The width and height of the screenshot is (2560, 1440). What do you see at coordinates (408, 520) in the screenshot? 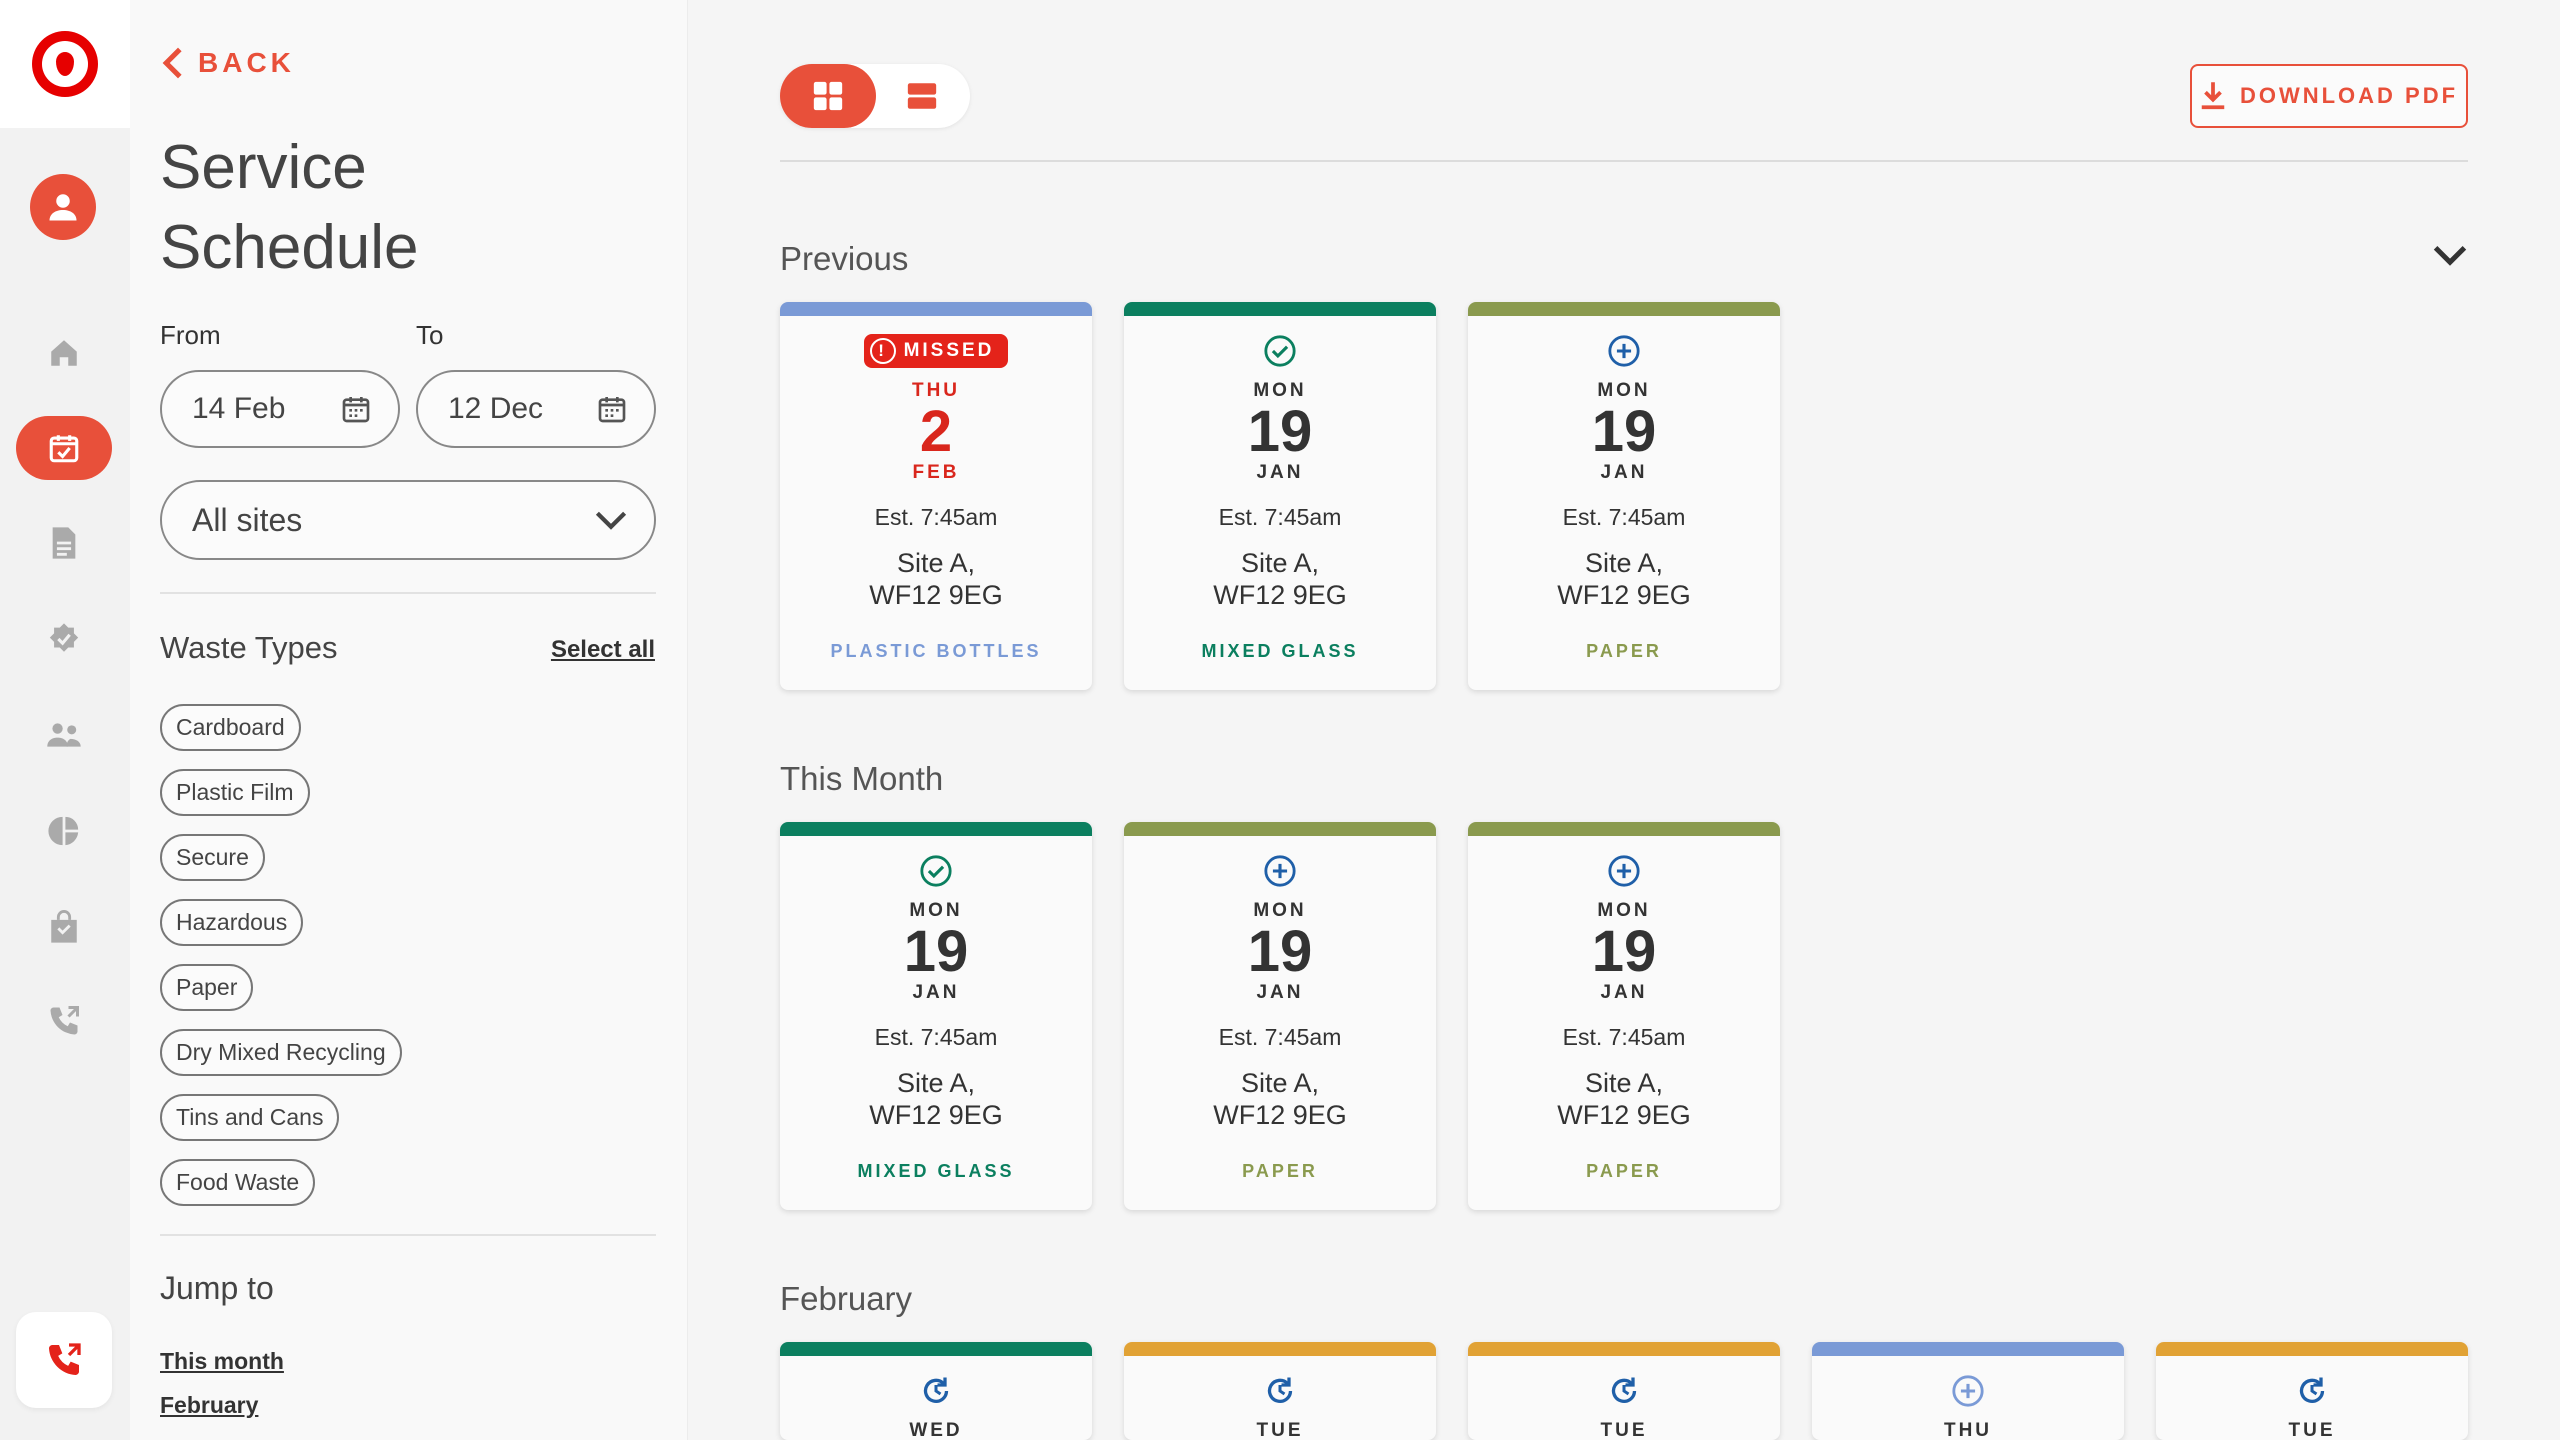
I see `site-select: All sites` at bounding box center [408, 520].